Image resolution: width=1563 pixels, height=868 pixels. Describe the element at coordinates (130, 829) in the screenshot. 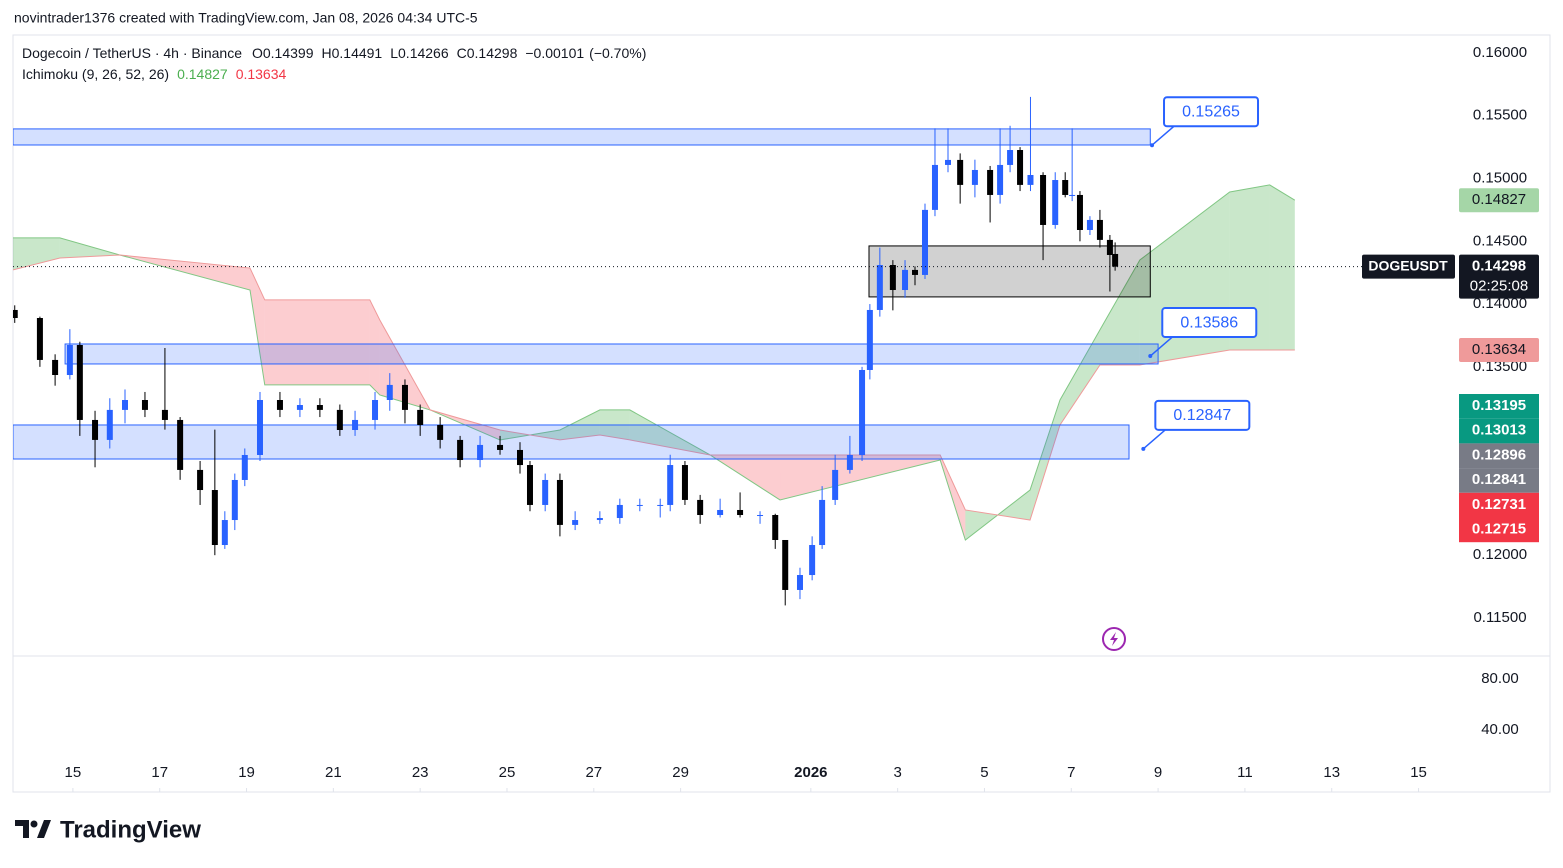

I see `brand: TradingView` at that location.